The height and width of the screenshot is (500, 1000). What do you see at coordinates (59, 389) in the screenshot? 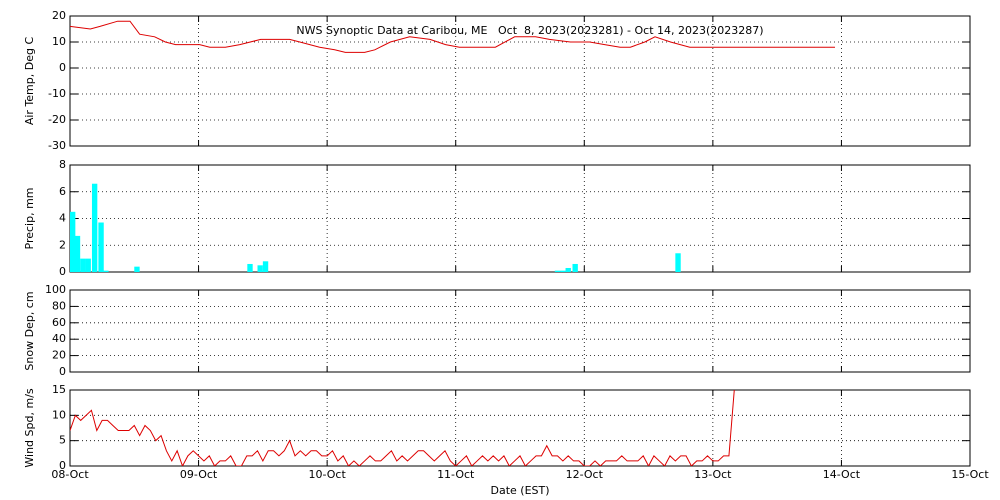
I see `y-tick-label: 15` at bounding box center [59, 389].